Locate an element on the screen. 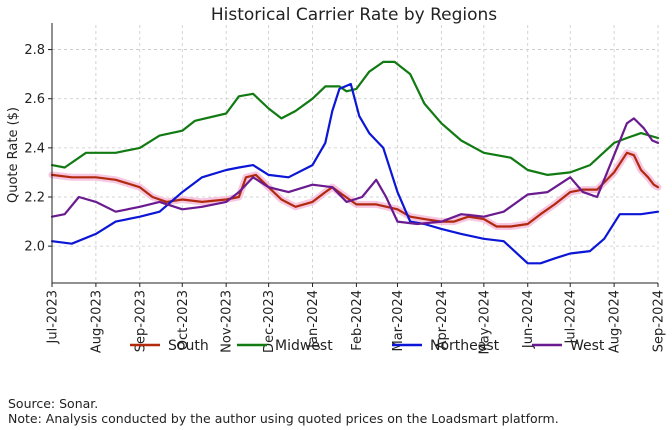 The width and height of the screenshot is (672, 430). x-tick-label: Apr-2024 is located at coordinates (442, 319).